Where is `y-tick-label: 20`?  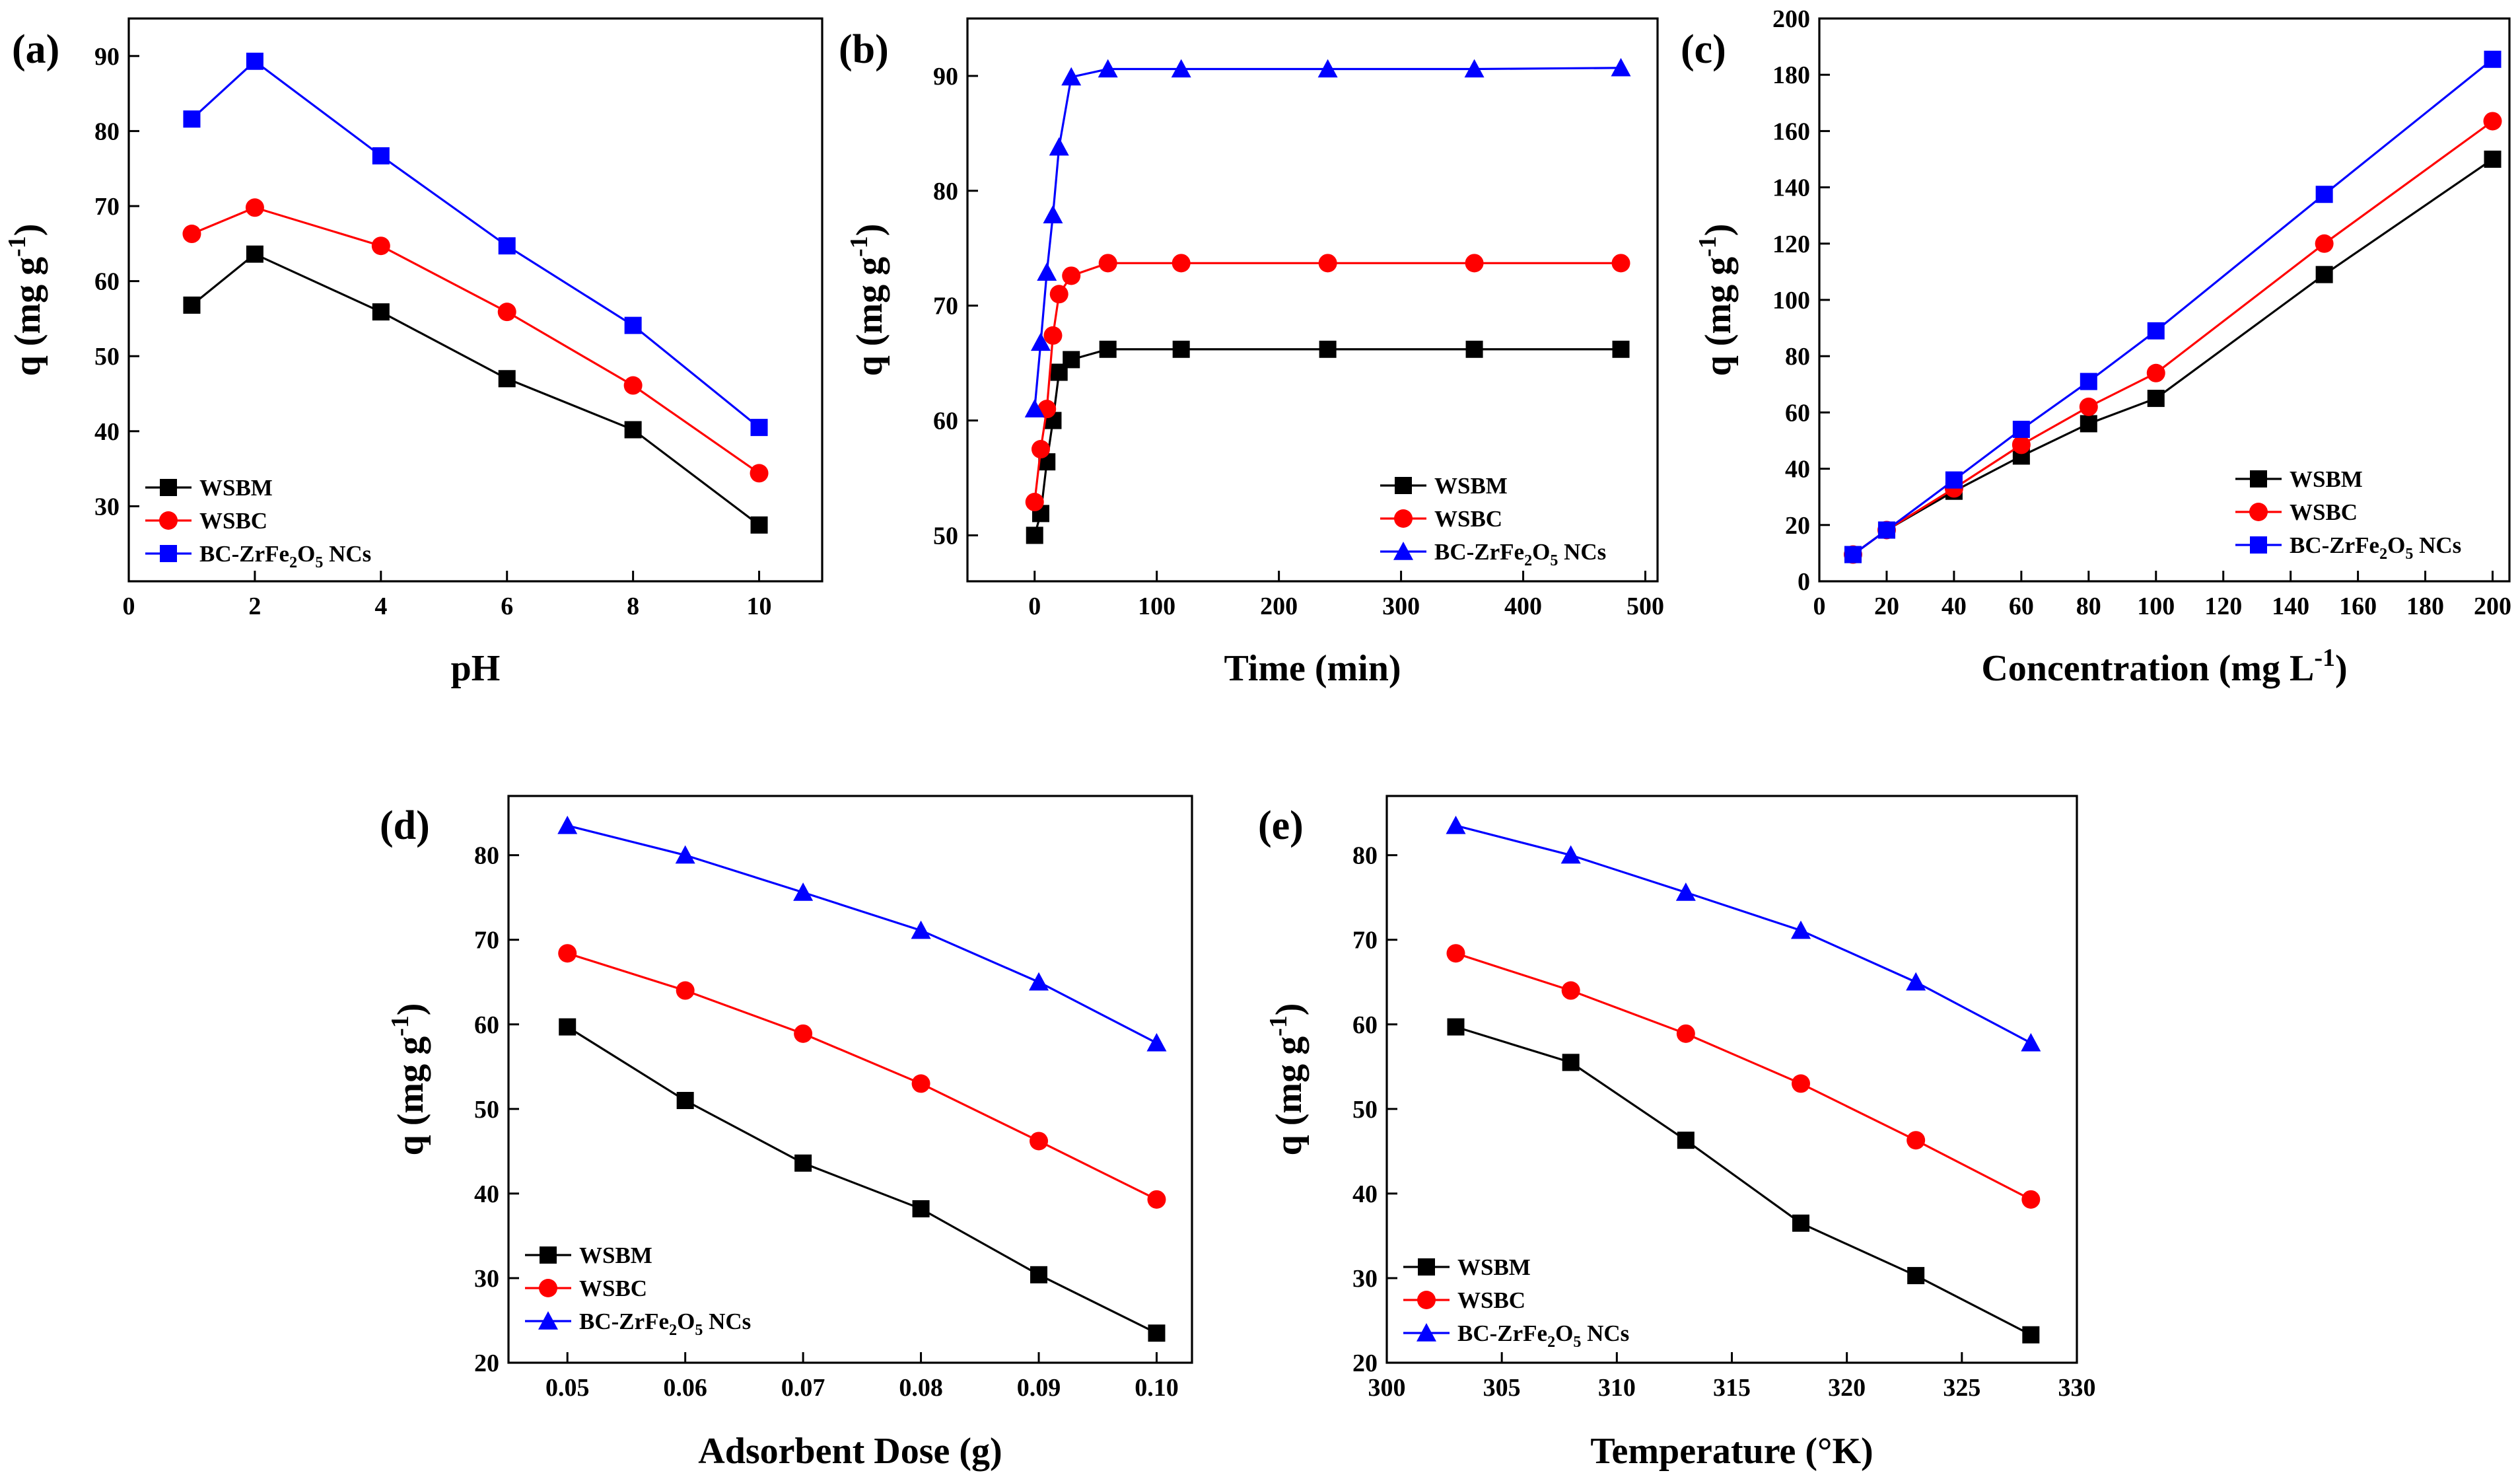 y-tick-label: 20 is located at coordinates (1365, 1363).